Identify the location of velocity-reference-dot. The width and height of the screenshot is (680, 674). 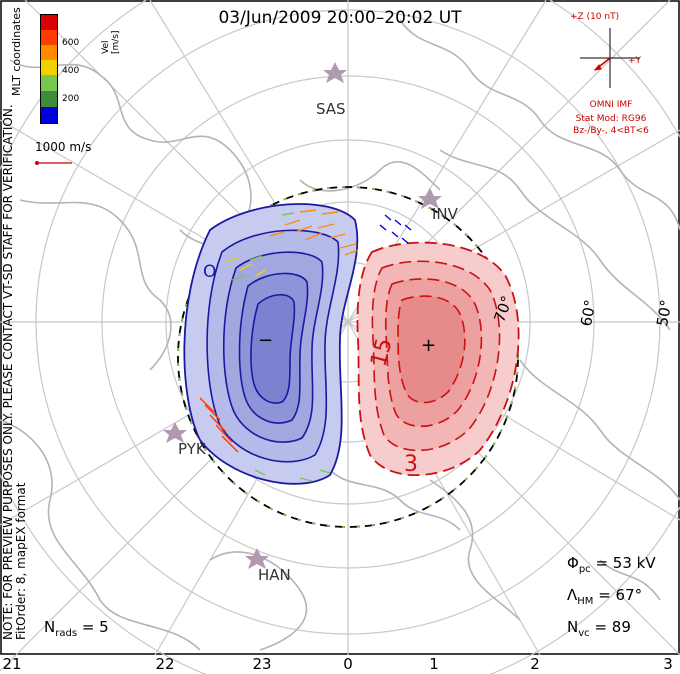
(37, 163).